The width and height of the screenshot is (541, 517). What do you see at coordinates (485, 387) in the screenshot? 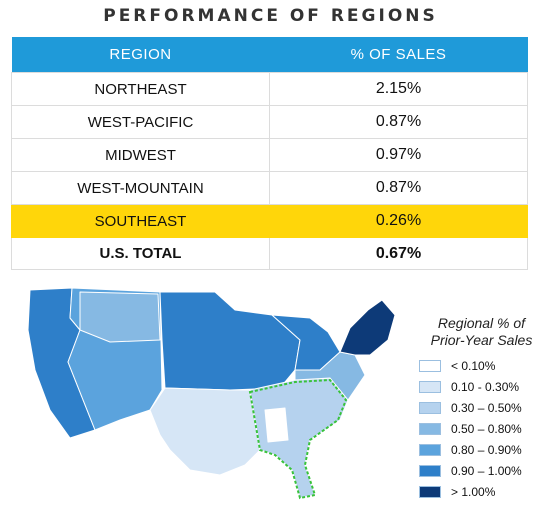
I see `legend-label: 0.10 - 0.30%` at bounding box center [485, 387].